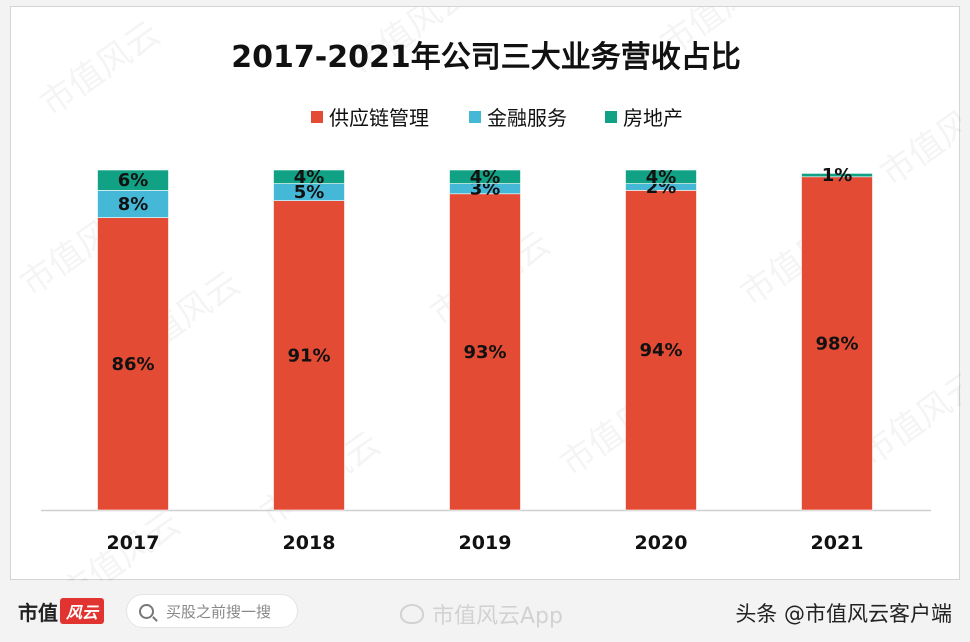  I want to click on data-label: 8%, so click(133, 204).